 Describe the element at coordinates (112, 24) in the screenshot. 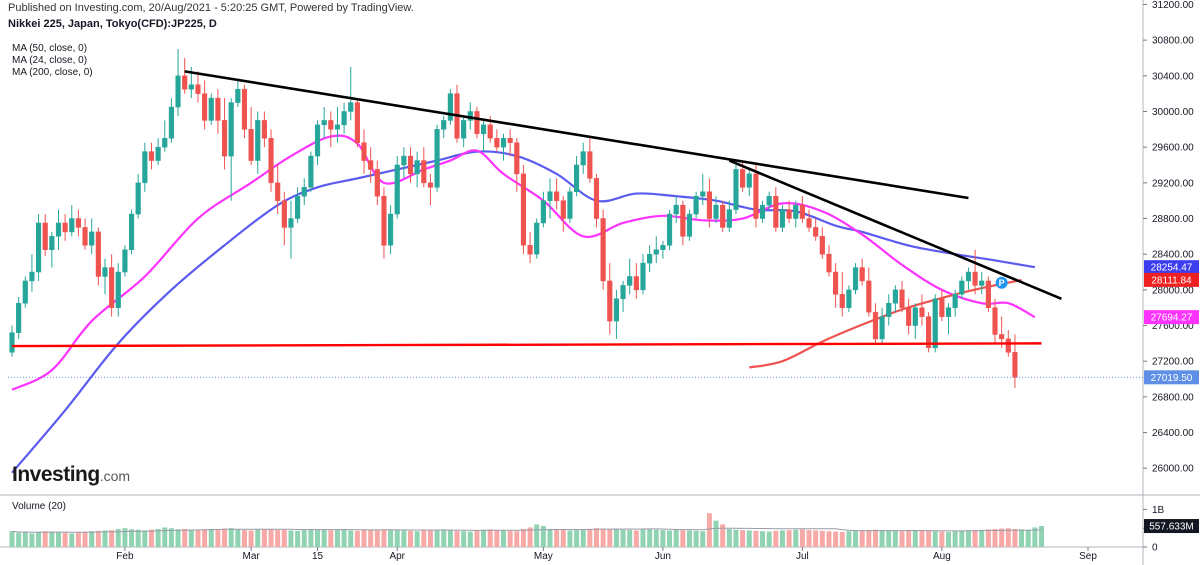

I see `instrument-title: Nikkei 225, Japan, Tokyo(CFD):JP225, D` at that location.